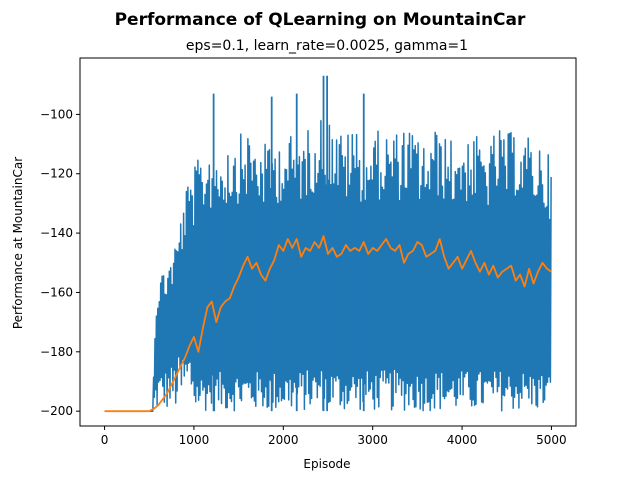 The width and height of the screenshot is (640, 480). I want to click on y-tick-label: −100, so click(56, 114).